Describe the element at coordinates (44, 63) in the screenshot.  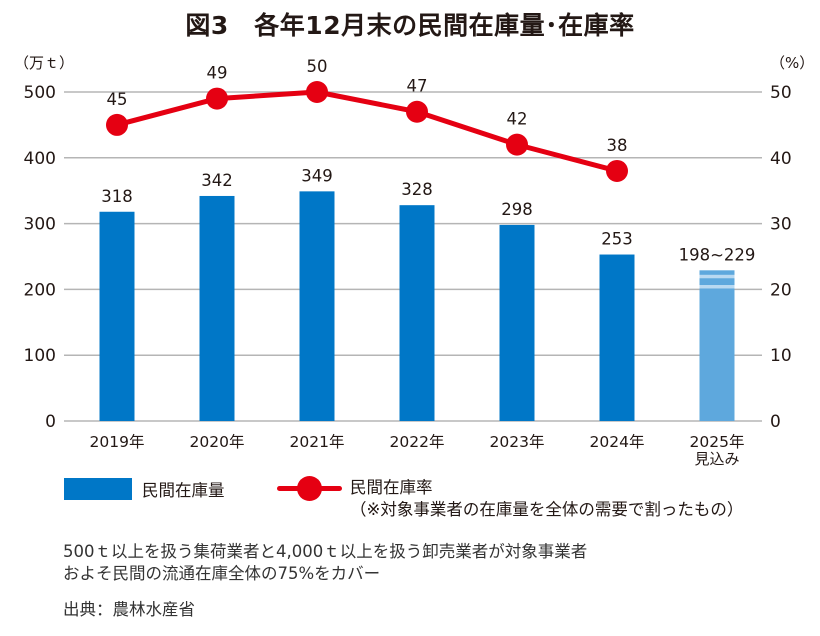
I see `left-axis-unit: （万ｔ）` at that location.